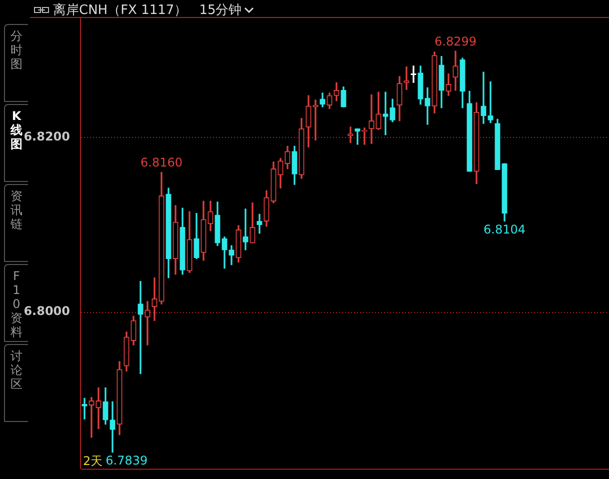  Describe the element at coordinates (16, 50) in the screenshot. I see `text: 分时图` at that location.